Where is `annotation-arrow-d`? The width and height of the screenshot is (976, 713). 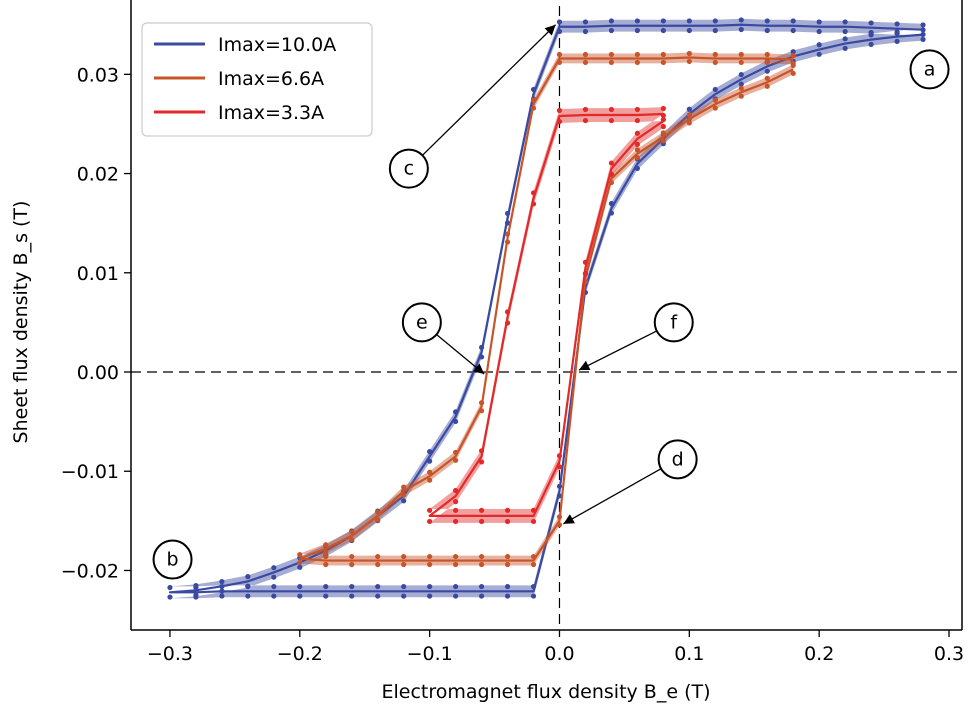
annotation-arrow-d is located at coordinates (612, 496).